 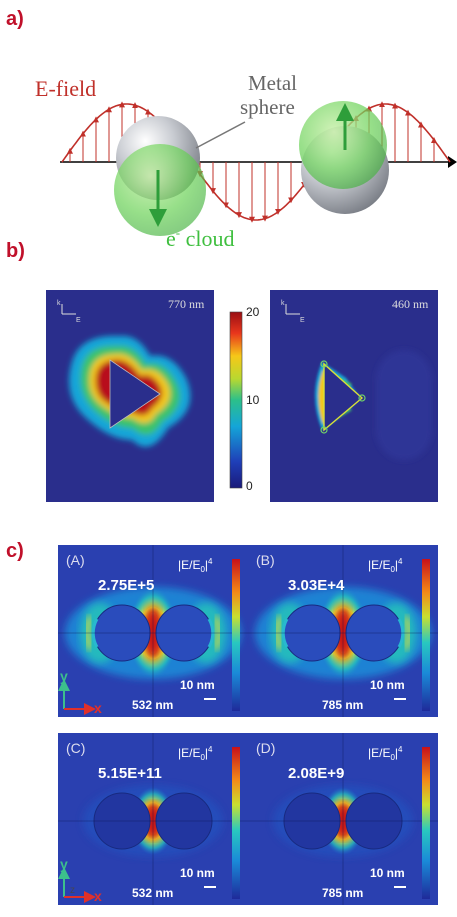 I want to click on b-colorbar-tick-0: 0, so click(x=249, y=486).